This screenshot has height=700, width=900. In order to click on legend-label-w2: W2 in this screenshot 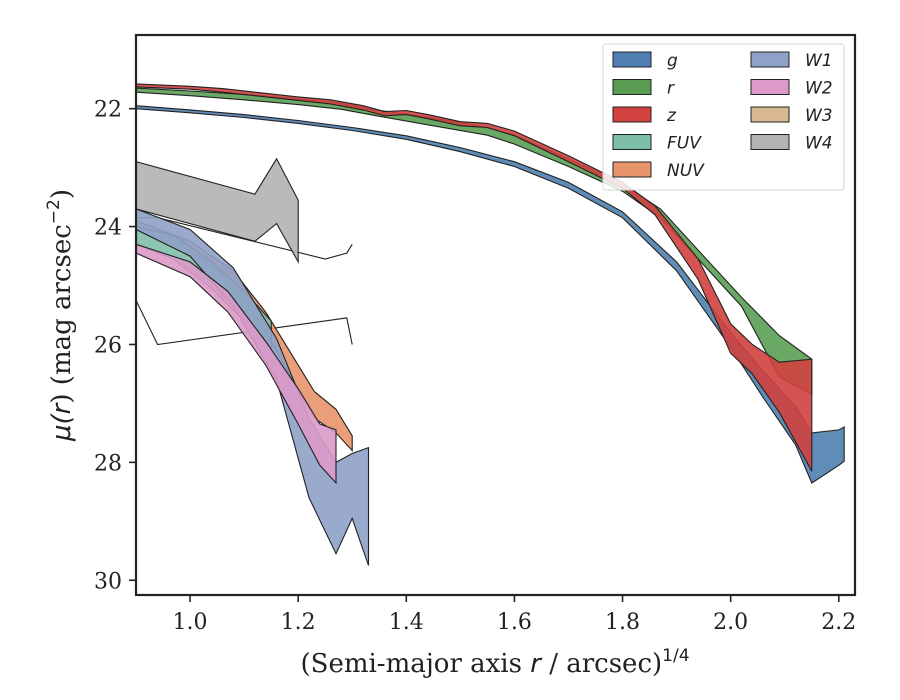, I will do `click(819, 89)`.